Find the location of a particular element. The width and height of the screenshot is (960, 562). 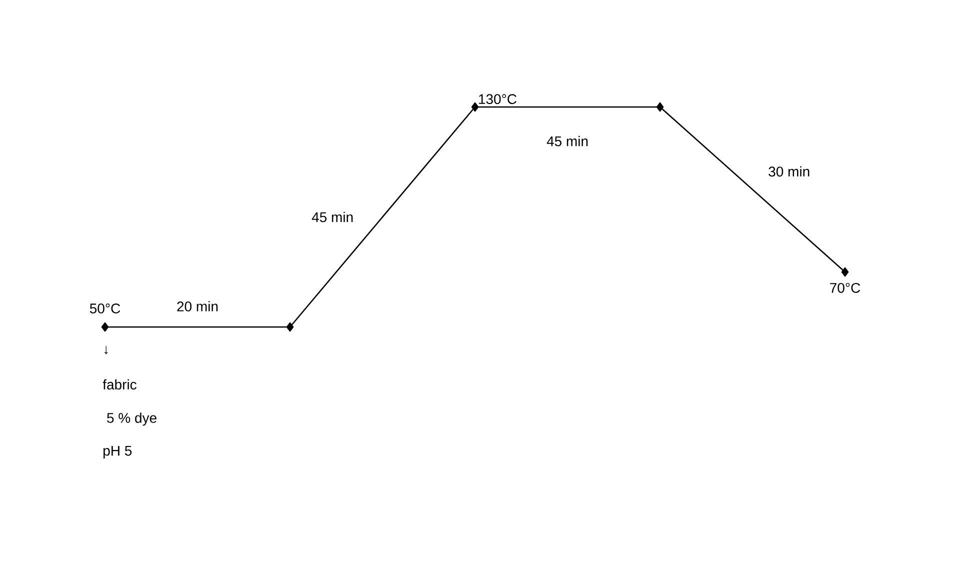

data-label: 50°C is located at coordinates (105, 308).